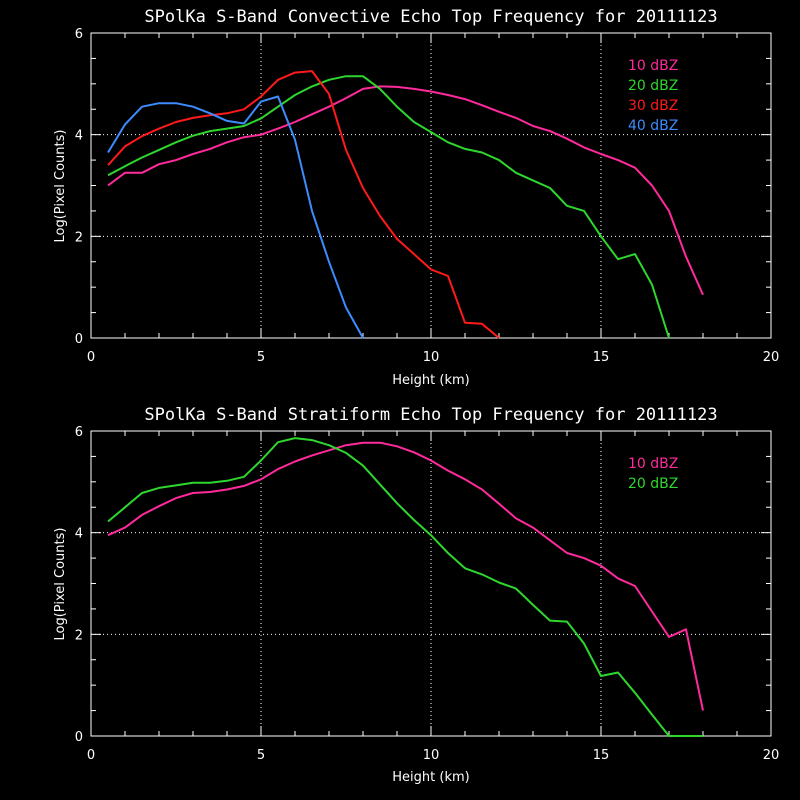  I want to click on stratiform-y-tick-label: 6, so click(79, 432).